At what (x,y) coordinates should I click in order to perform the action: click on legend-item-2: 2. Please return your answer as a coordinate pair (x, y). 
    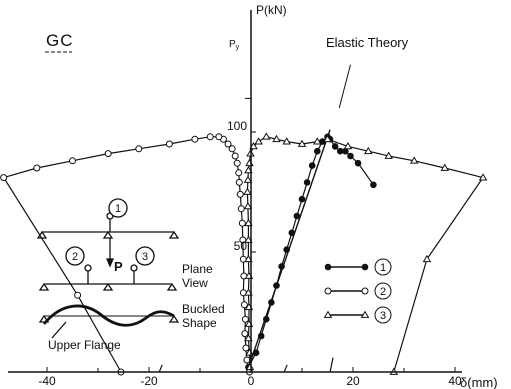
    Looking at the image, I should click on (358, 291).